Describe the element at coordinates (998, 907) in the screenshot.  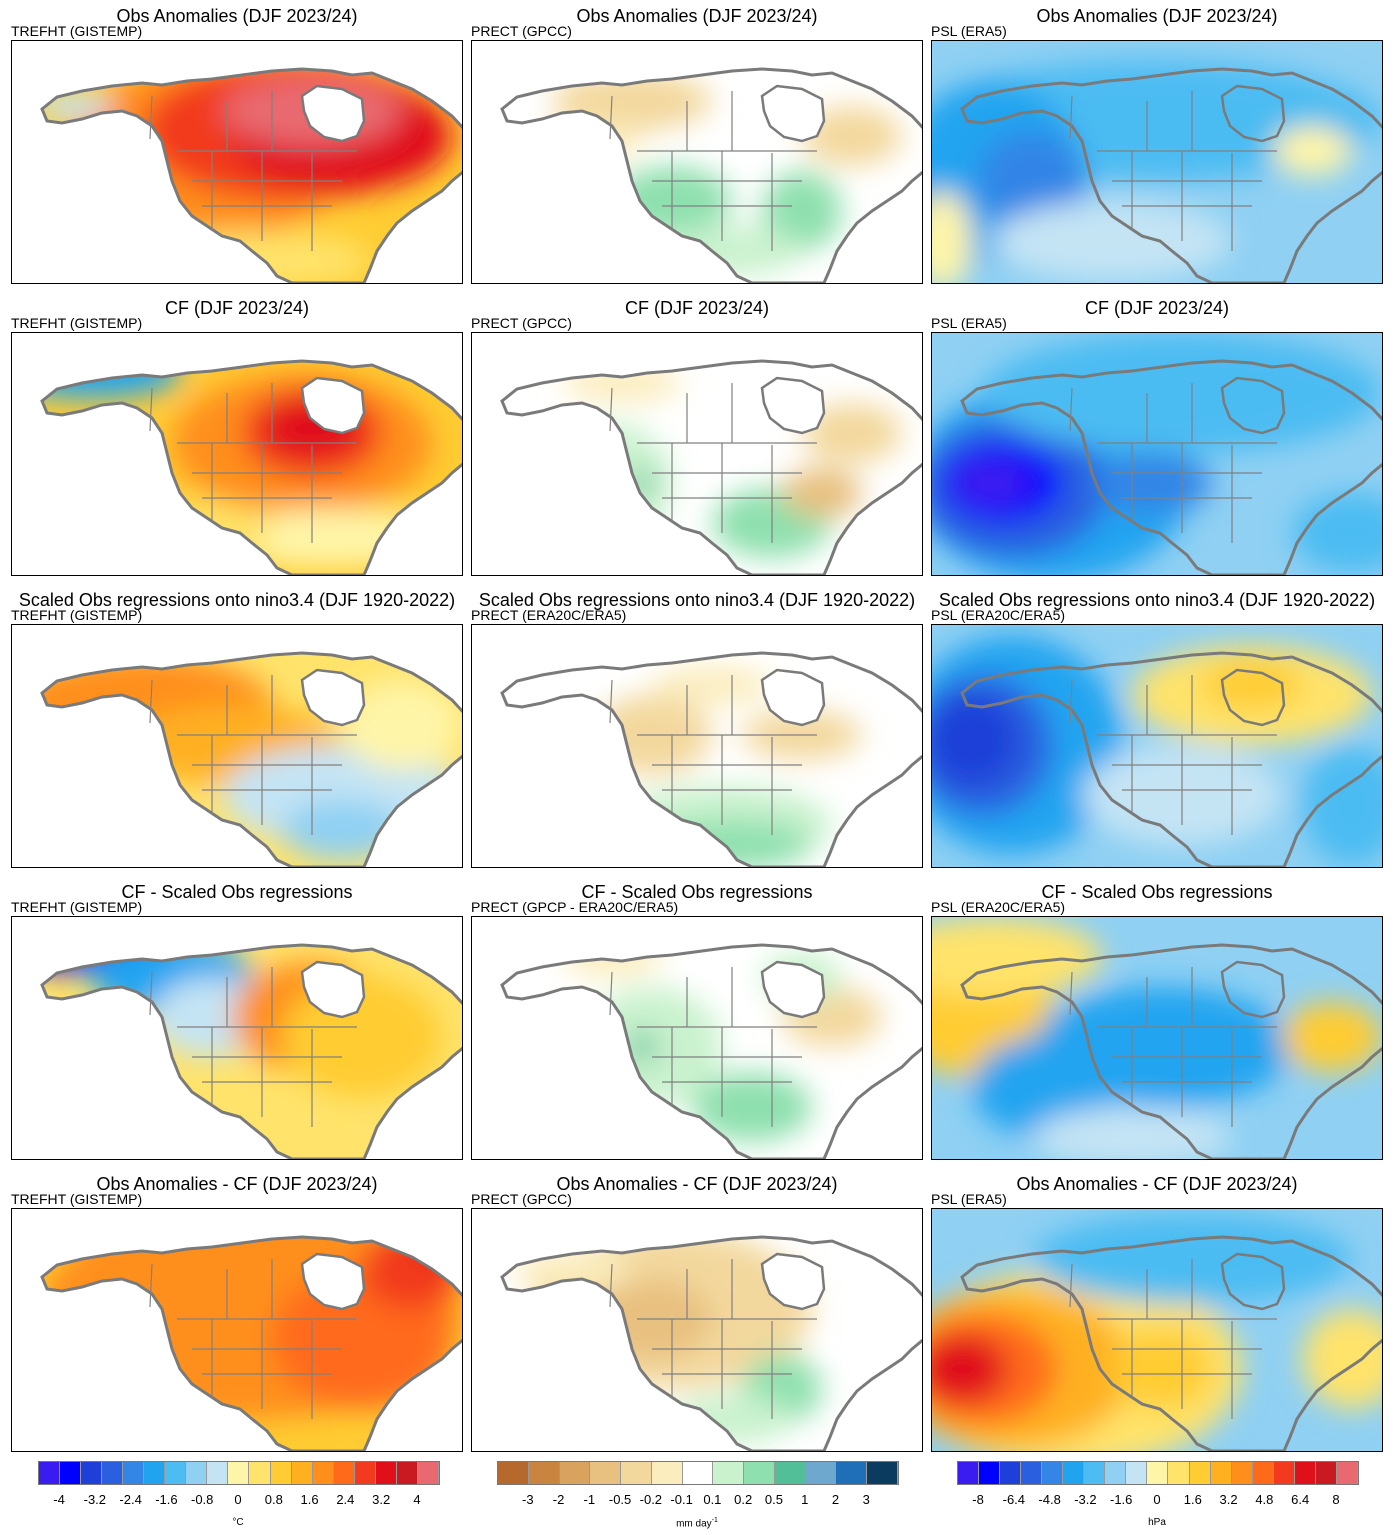
I see `panel-variable-label: PSL (ERA20C/ERA5)` at that location.